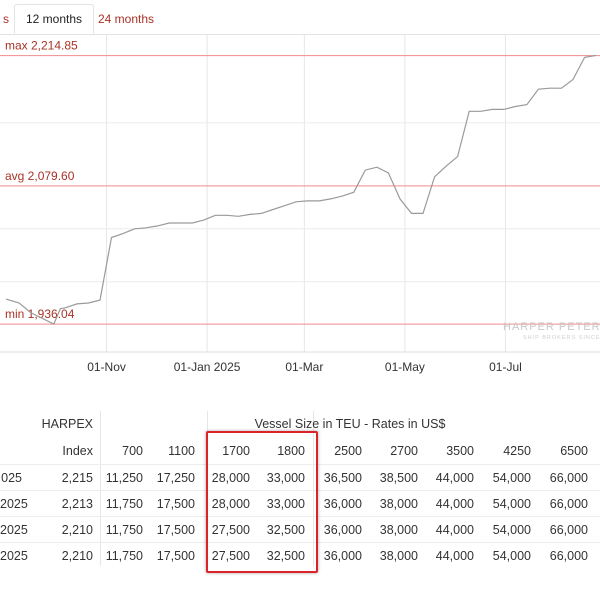  What do you see at coordinates (6, 19) in the screenshot?
I see `tab-short-period: s` at bounding box center [6, 19].